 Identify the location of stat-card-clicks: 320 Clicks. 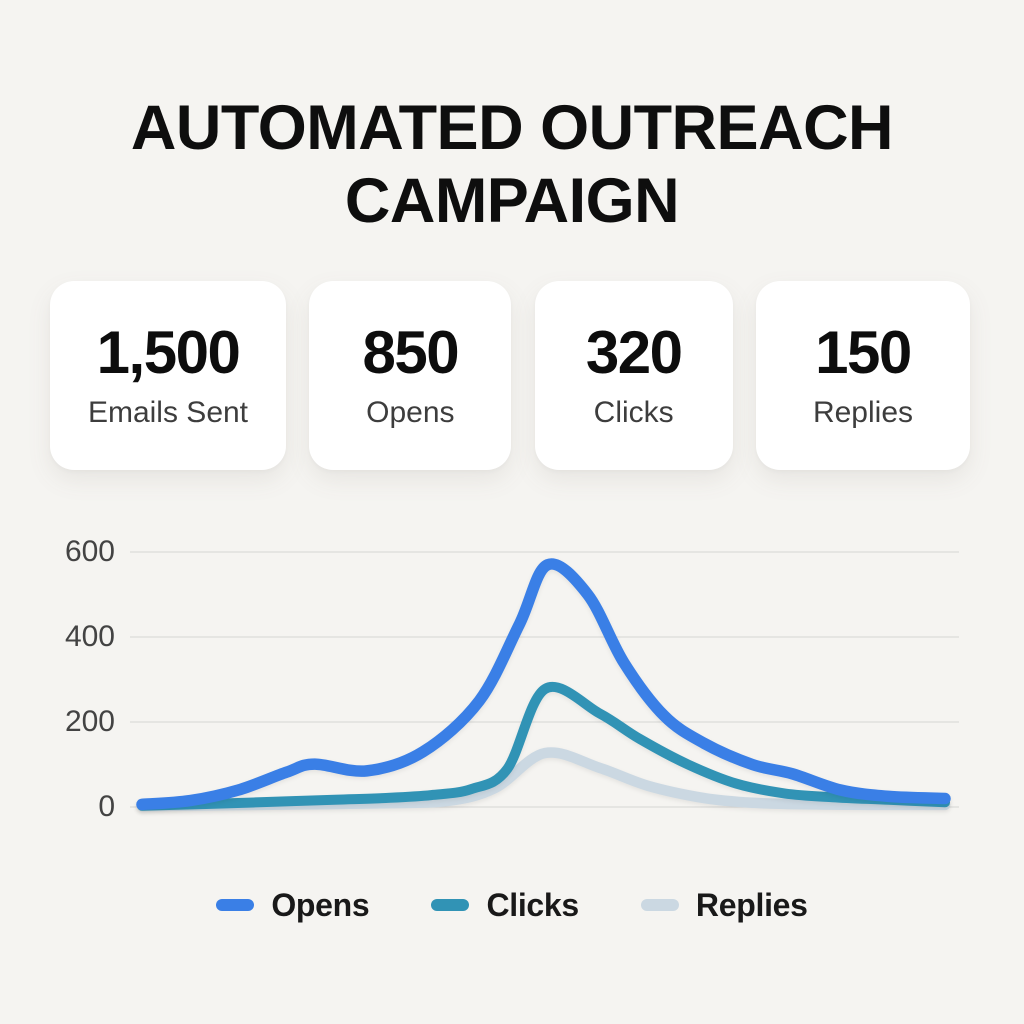
(633, 375).